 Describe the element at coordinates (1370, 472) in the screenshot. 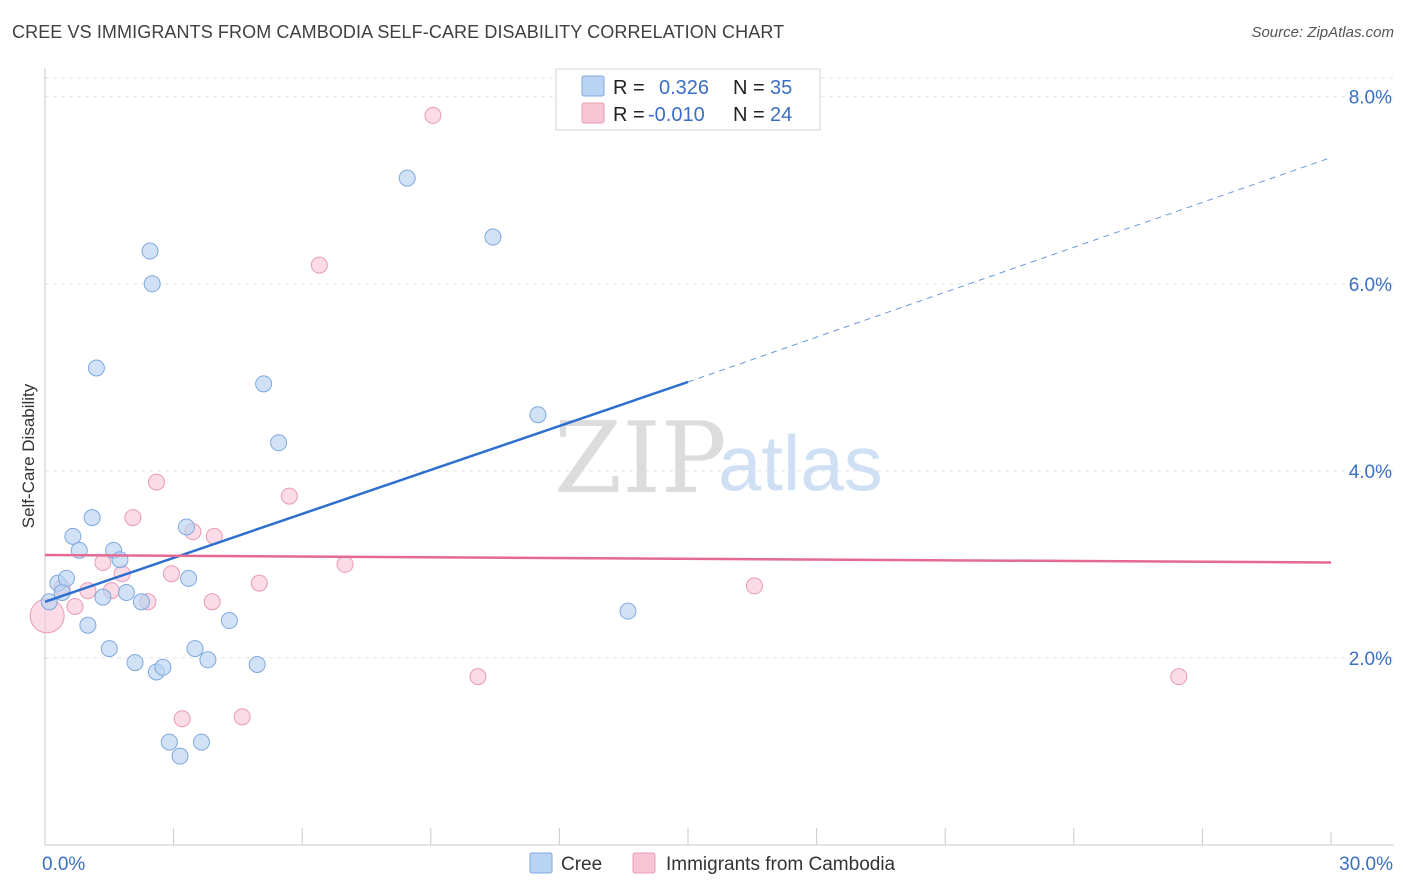

I see `y-tick-label-1: 4.0%` at that location.